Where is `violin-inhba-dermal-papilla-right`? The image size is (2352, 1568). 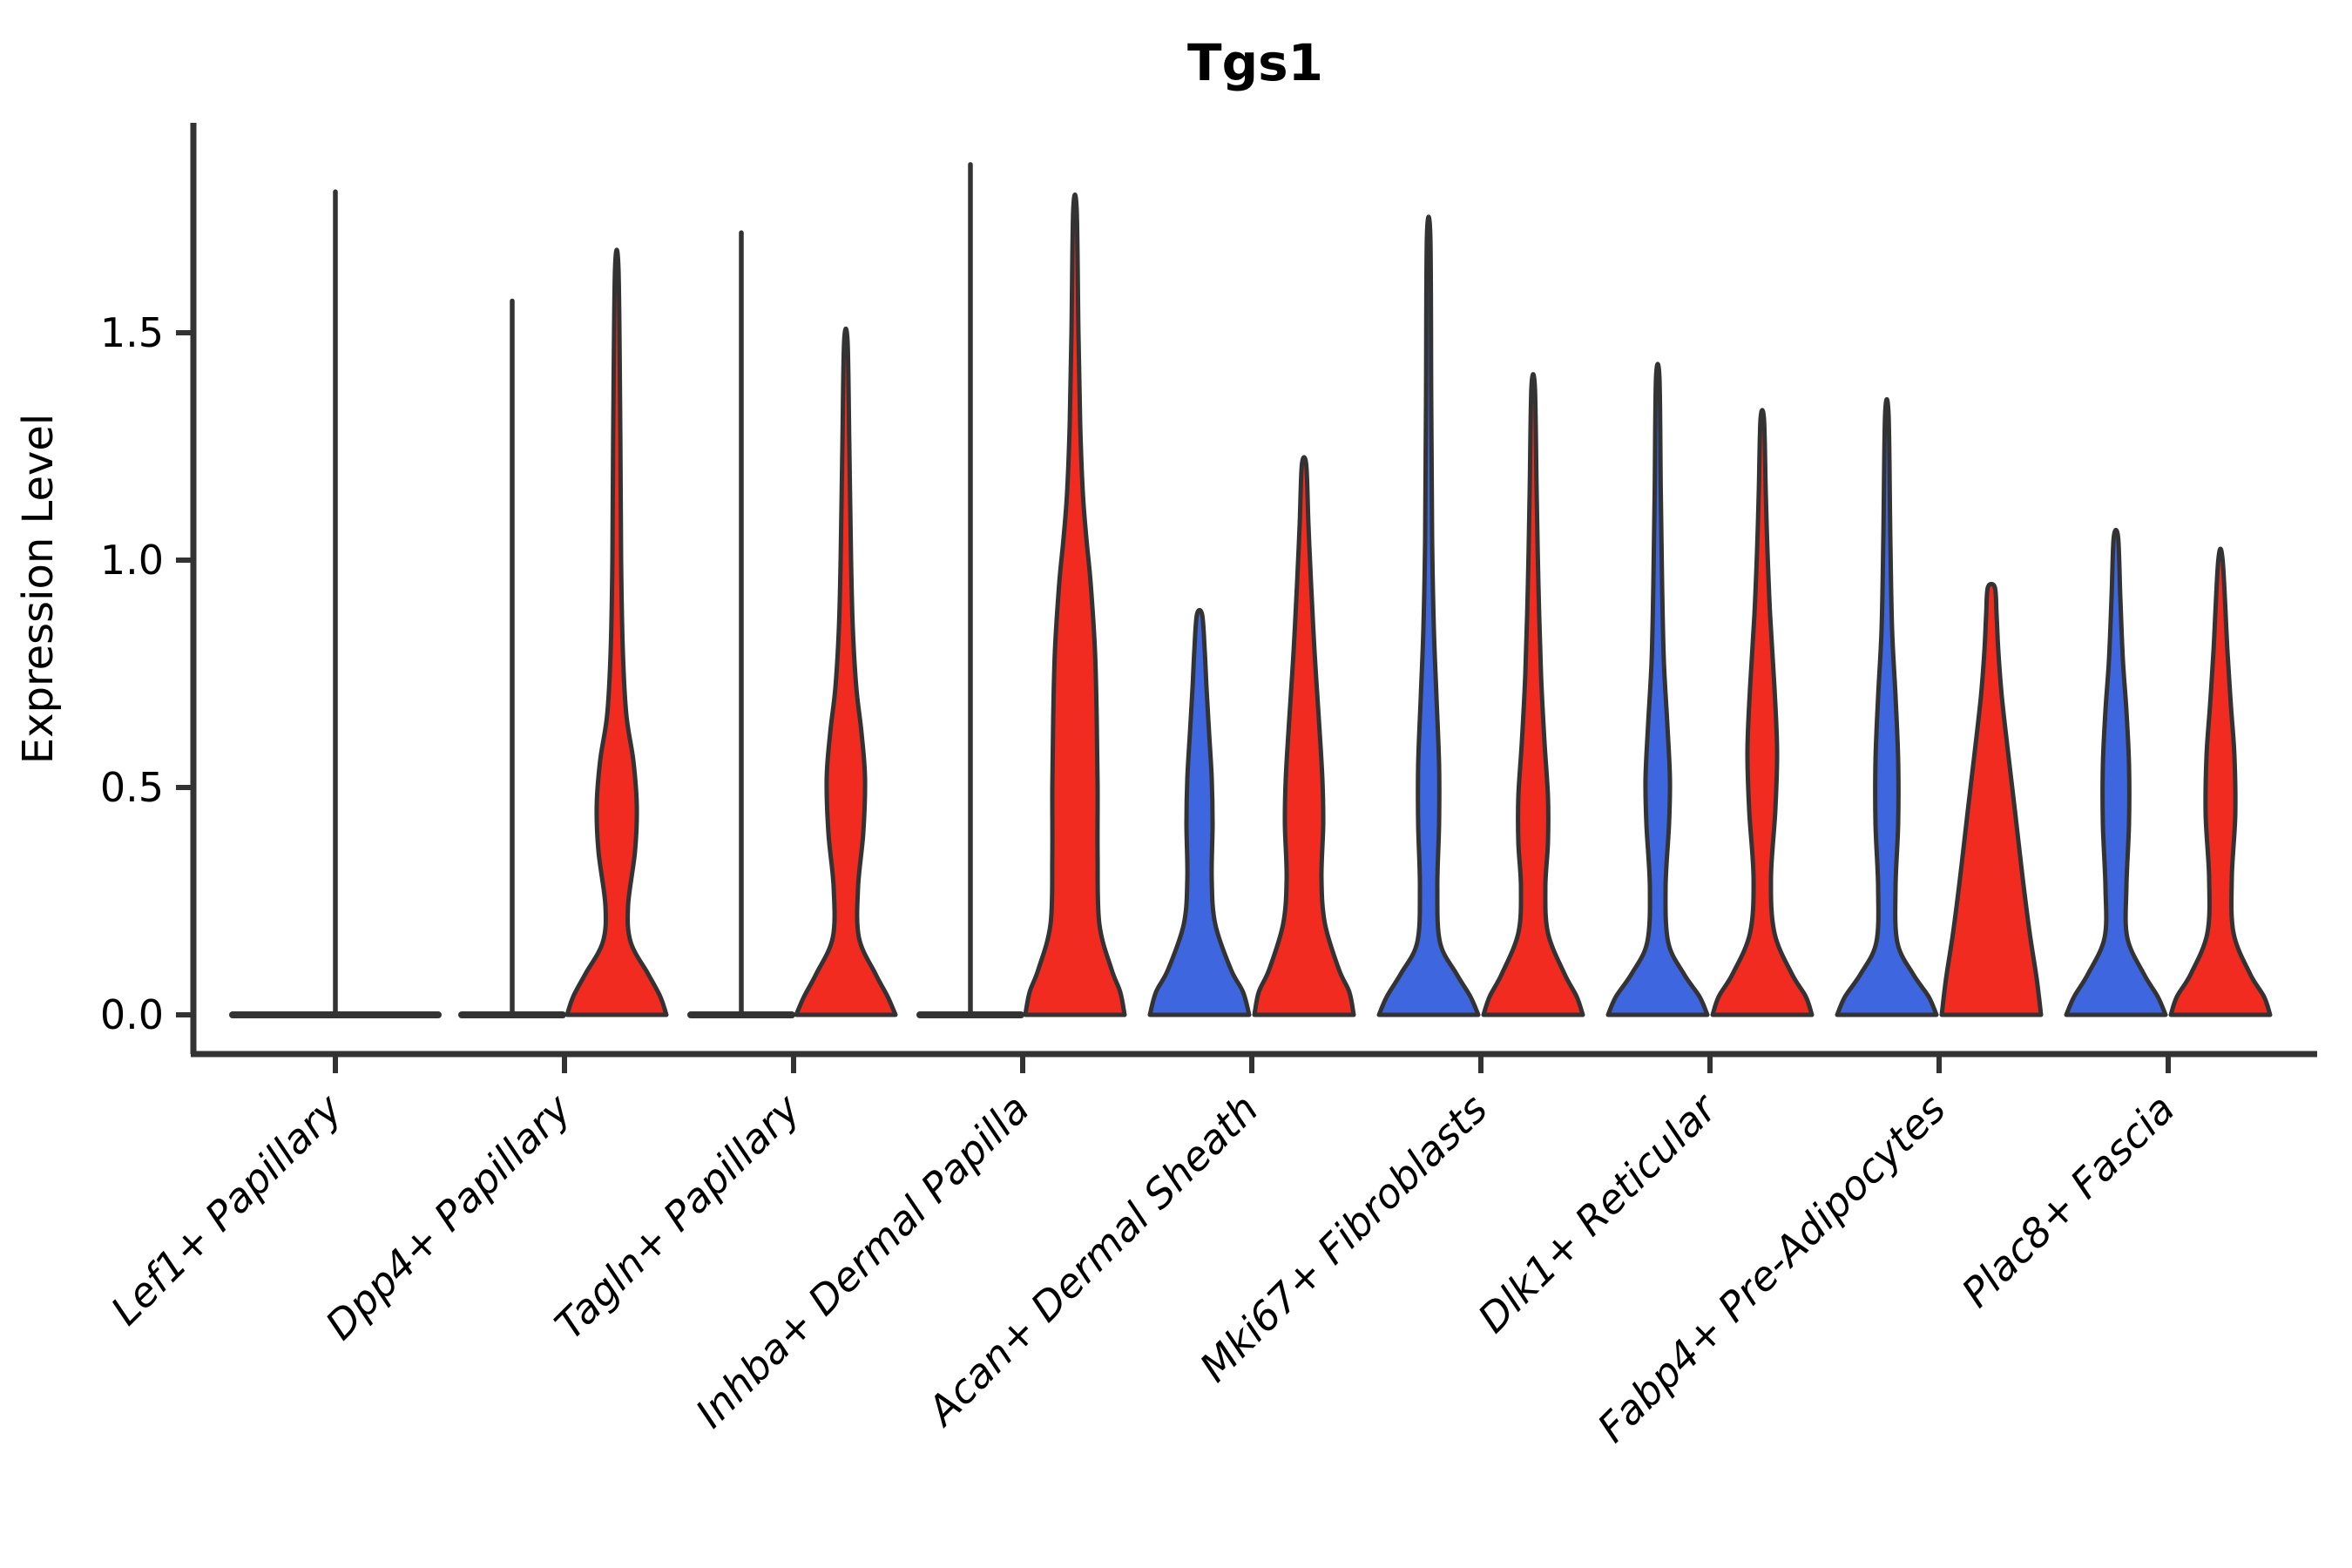
violin-inhba-dermal-papilla-right is located at coordinates (1075, 604).